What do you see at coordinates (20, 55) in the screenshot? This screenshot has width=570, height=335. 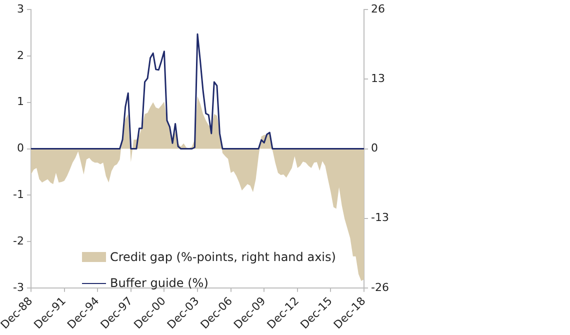 I see `y-tick-label: 2` at bounding box center [20, 55].